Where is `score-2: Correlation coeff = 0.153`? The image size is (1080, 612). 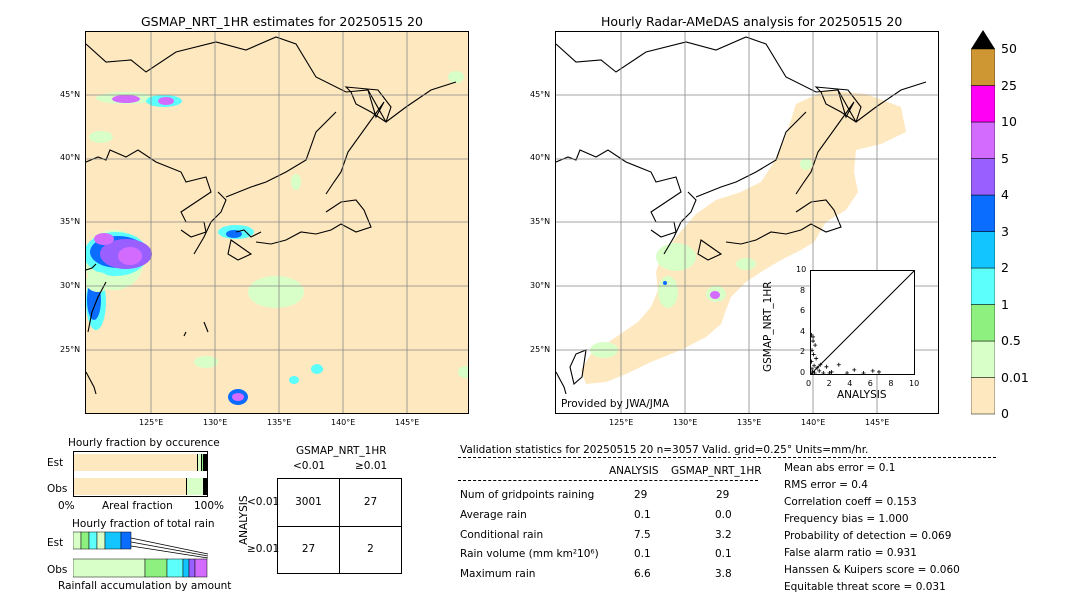 score-2: Correlation coeff = 0.153 is located at coordinates (850, 502).